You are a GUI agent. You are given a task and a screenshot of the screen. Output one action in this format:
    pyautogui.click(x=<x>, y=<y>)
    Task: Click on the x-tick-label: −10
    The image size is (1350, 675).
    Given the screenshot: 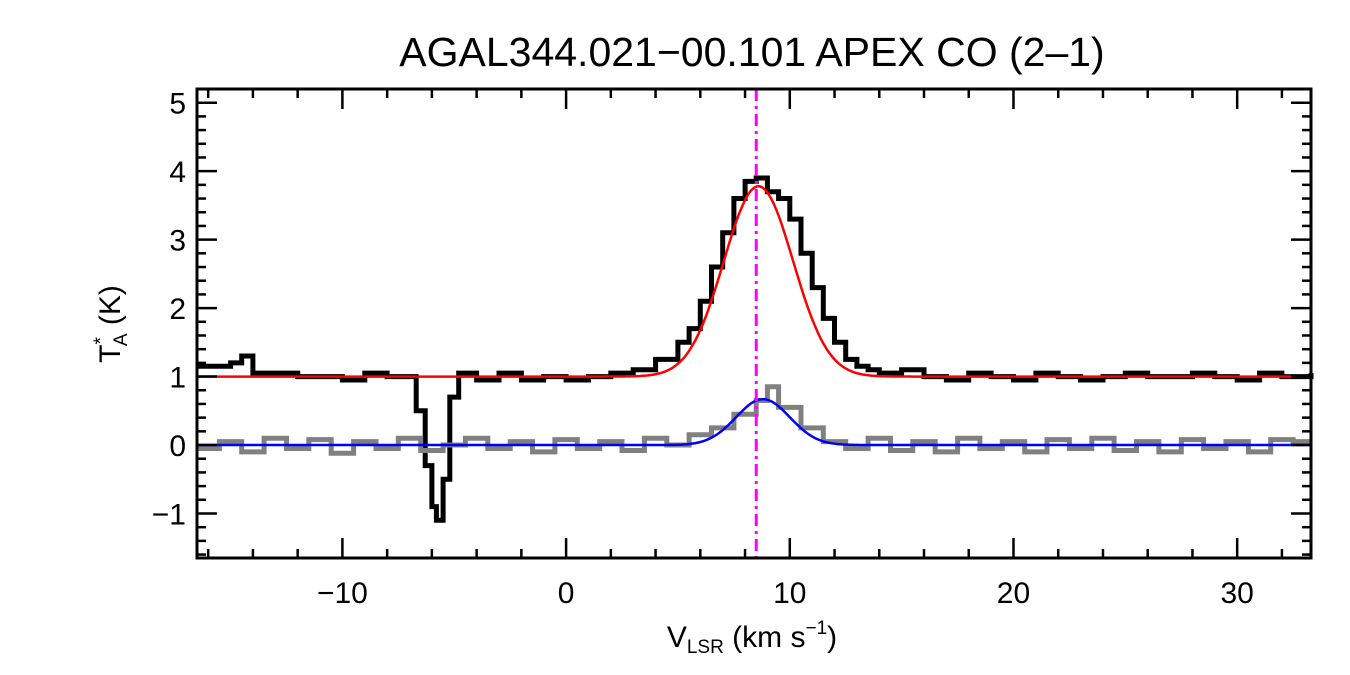 What is the action you would take?
    pyautogui.click(x=342, y=593)
    